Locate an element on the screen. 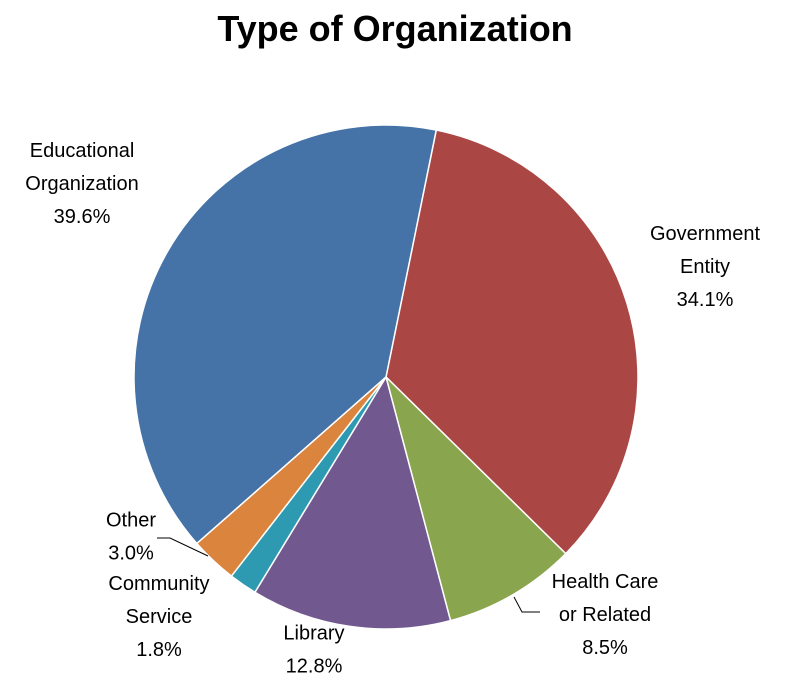 This screenshot has height=684, width=790. data-label-category: Organization is located at coordinates (81, 184).